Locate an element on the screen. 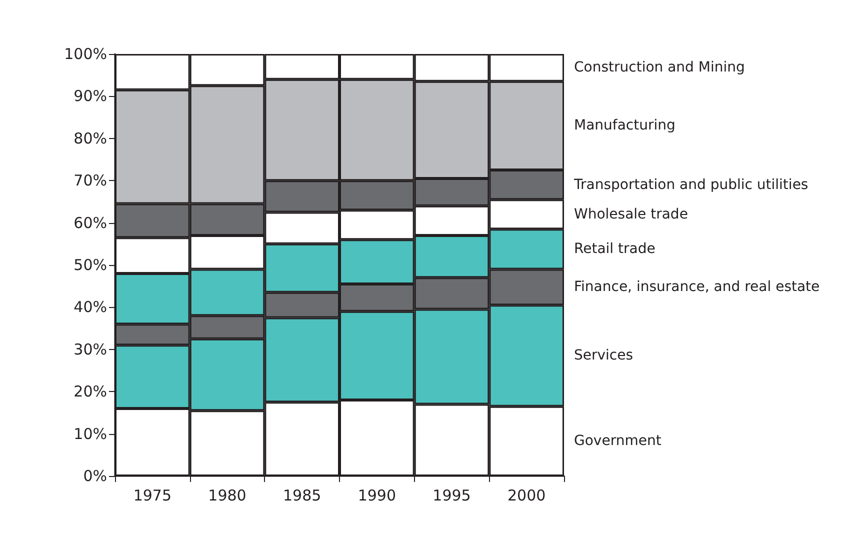  series-label: Government is located at coordinates (618, 441).